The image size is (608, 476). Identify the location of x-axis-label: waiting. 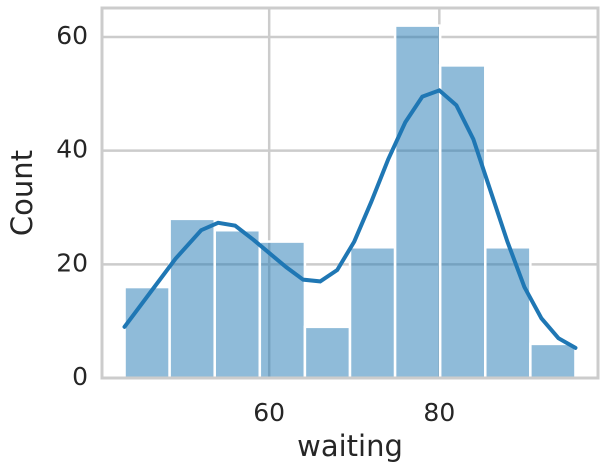
(350, 446).